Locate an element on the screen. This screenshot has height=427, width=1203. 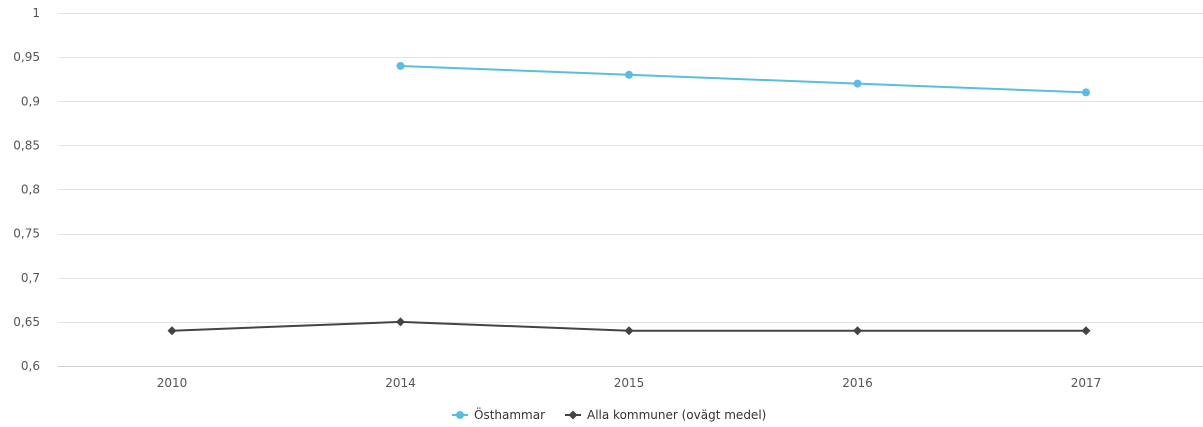
x-tick-label: 2017 is located at coordinates (1086, 383).